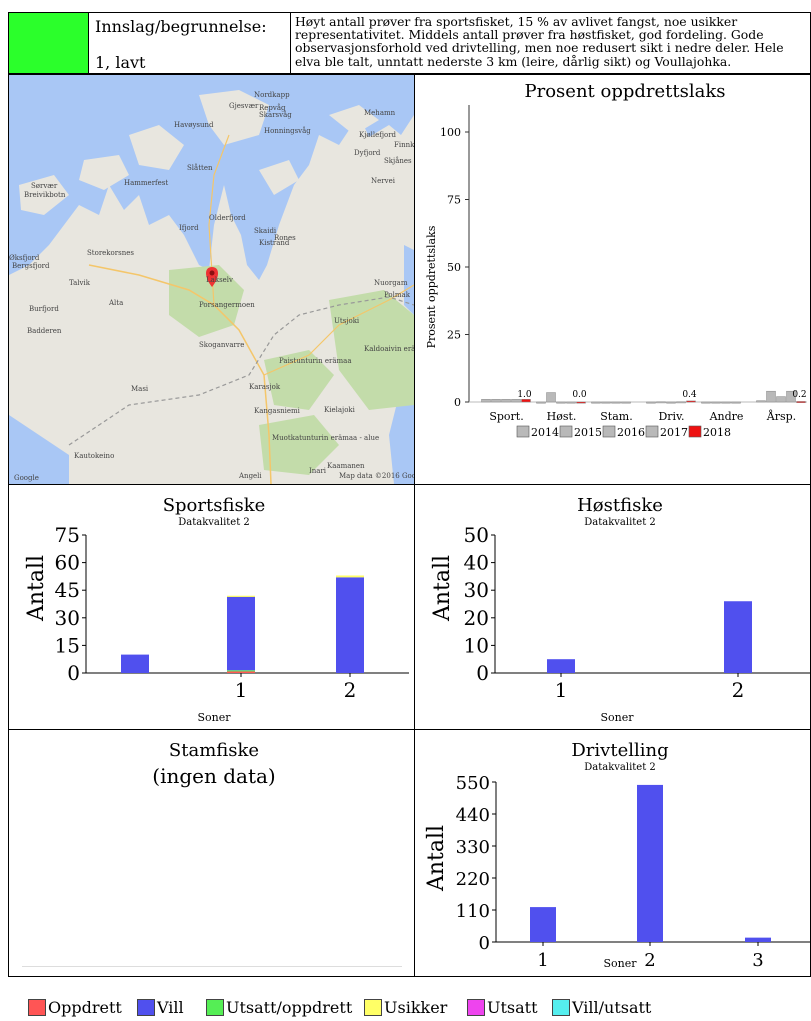 This screenshot has width=811, height=1021. Describe the element at coordinates (571, 402) in the screenshot. I see `bar-2017-Høst.` at that location.